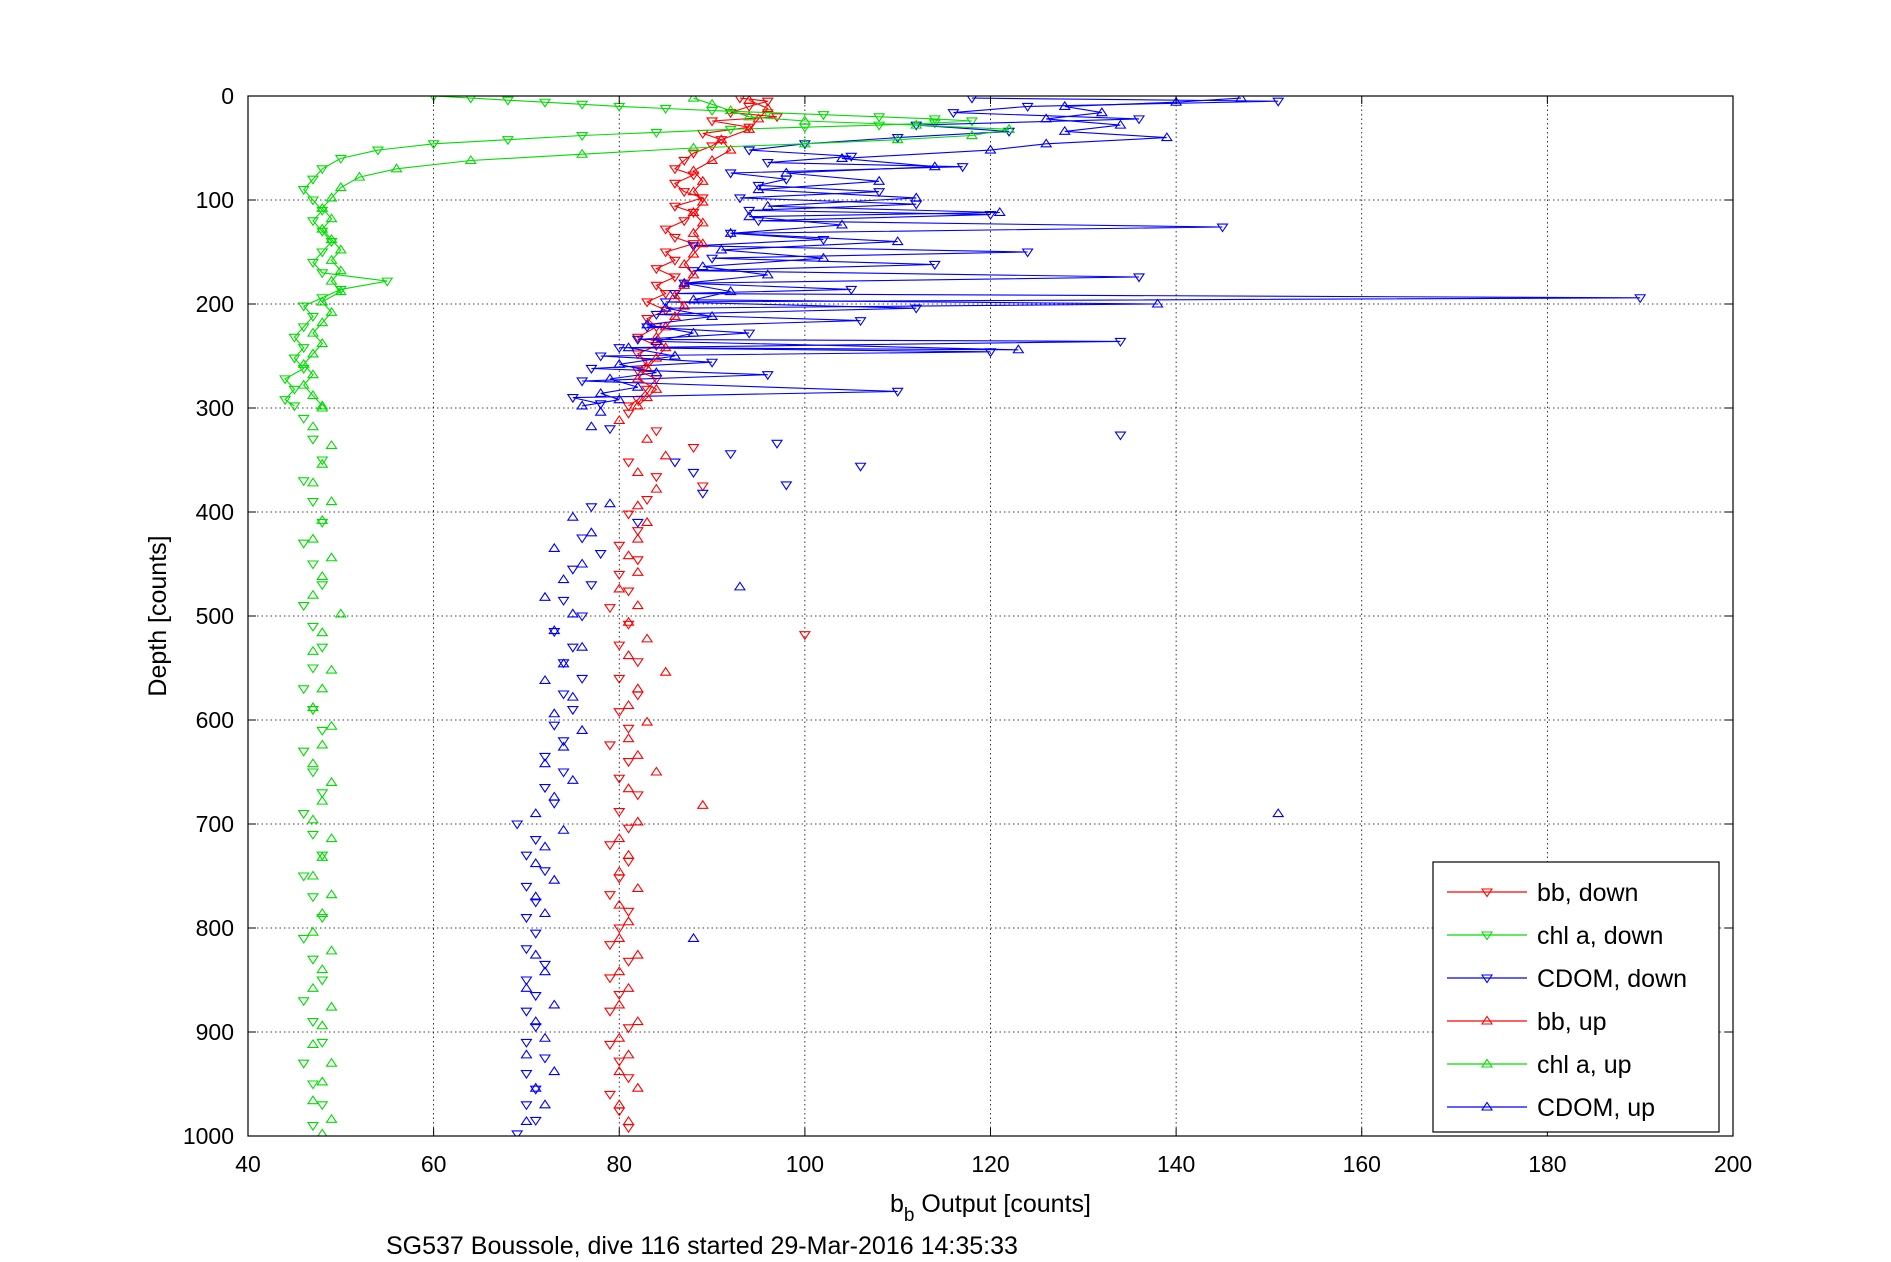 Image resolution: width=1891 pixels, height=1262 pixels. Describe the element at coordinates (912, 253) in the screenshot. I see `series-cdom-up` at that location.